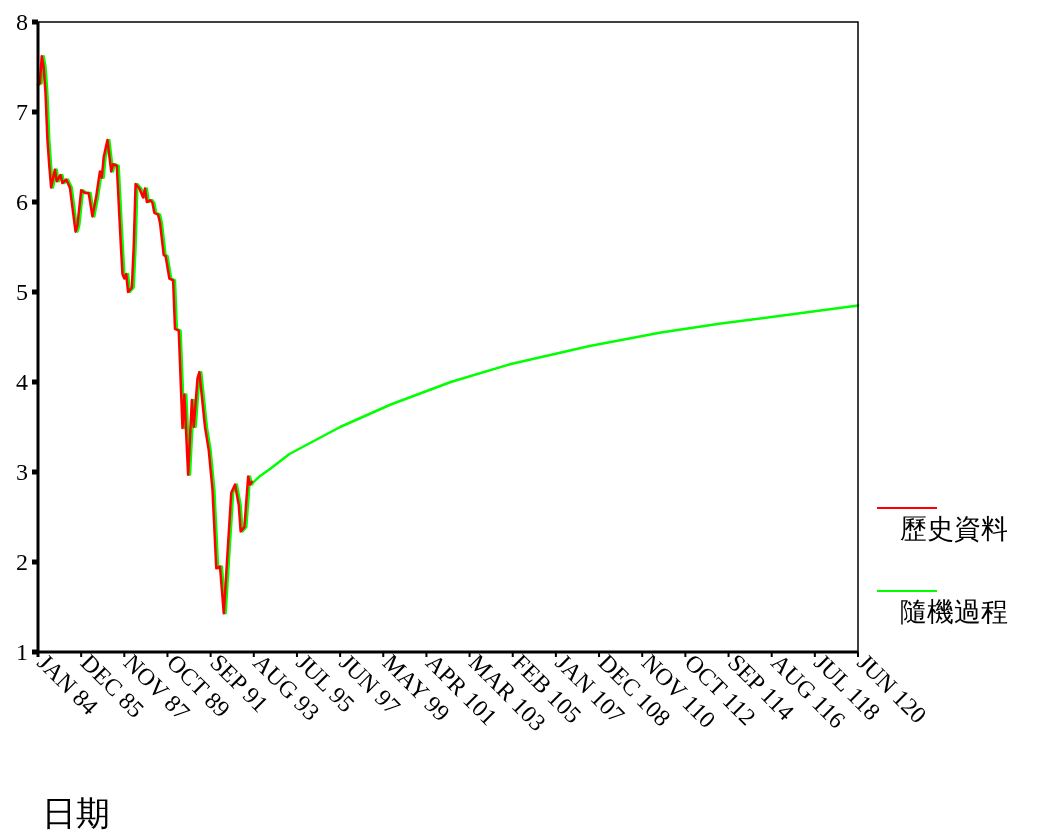  I want to click on y-tick-label: 1, so click(22, 652).